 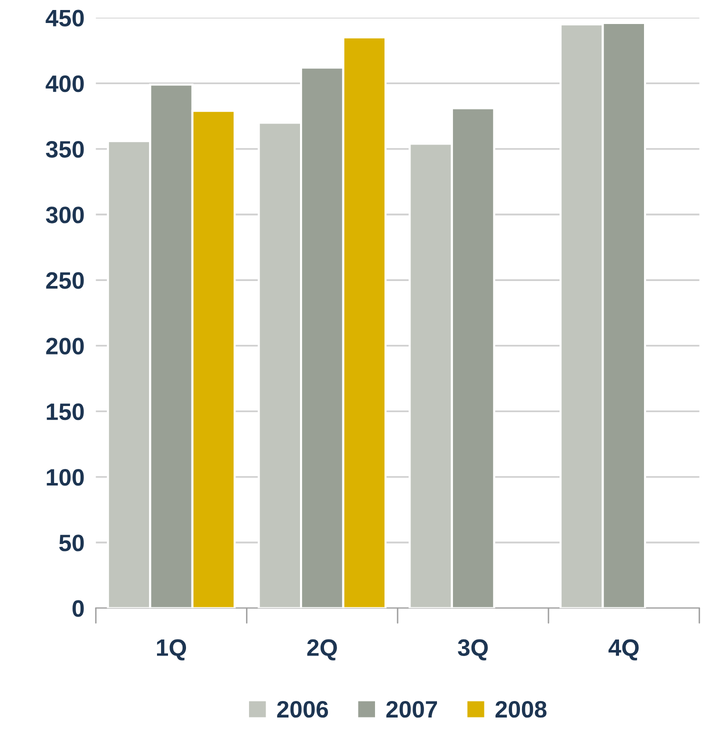 I want to click on y-tick-label: 200, so click(x=65, y=346).